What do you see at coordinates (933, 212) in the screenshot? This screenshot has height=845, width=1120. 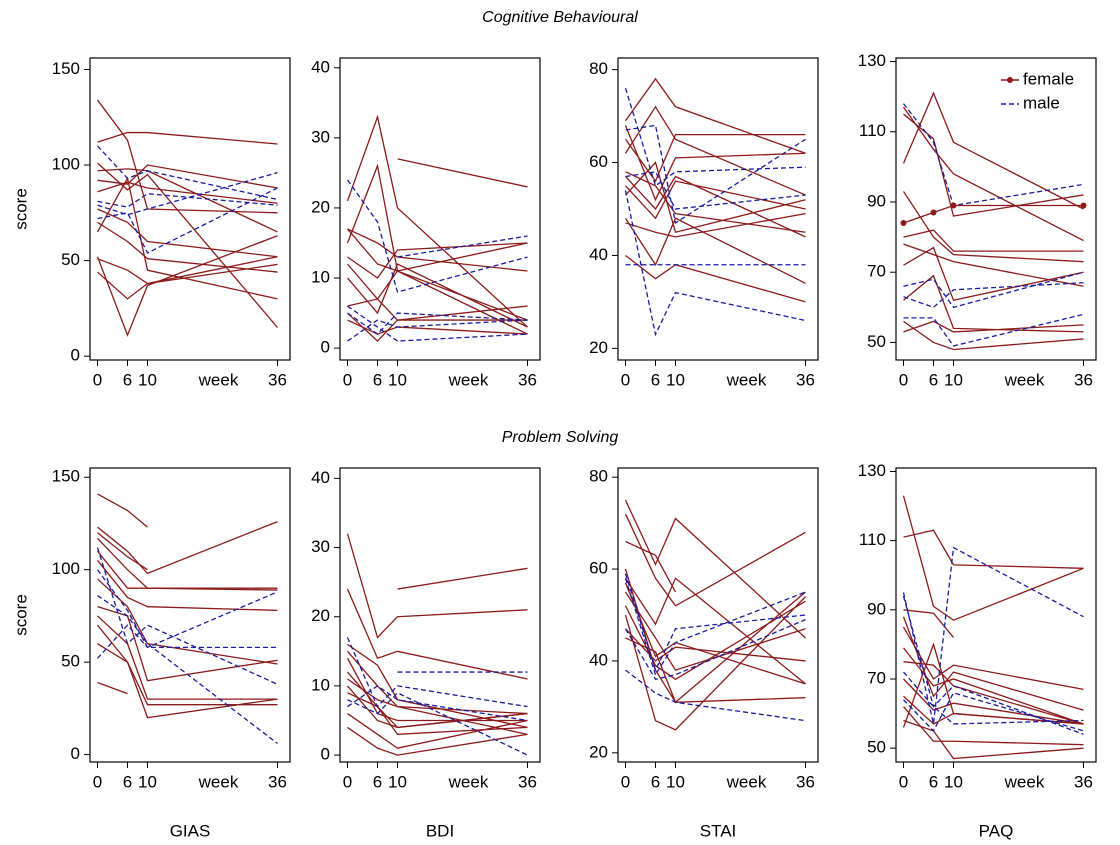 I see `point` at bounding box center [933, 212].